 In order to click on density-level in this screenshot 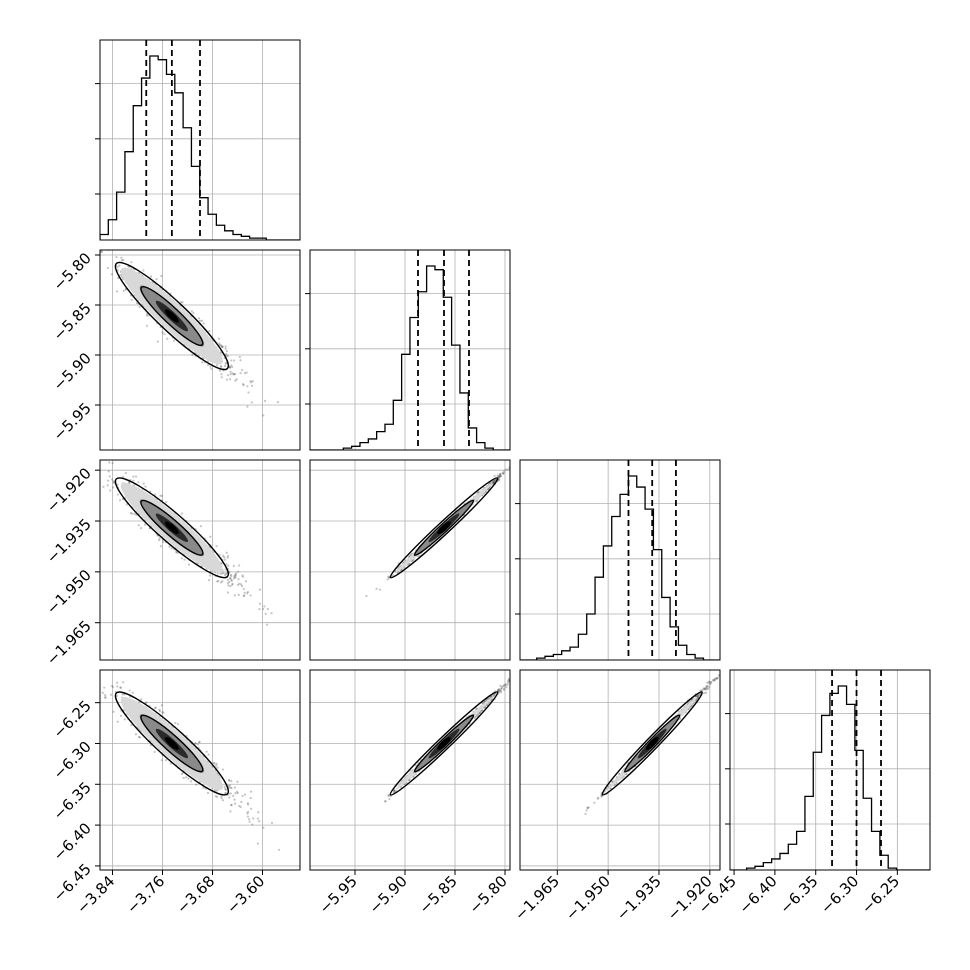, I will do `click(171, 743)`.